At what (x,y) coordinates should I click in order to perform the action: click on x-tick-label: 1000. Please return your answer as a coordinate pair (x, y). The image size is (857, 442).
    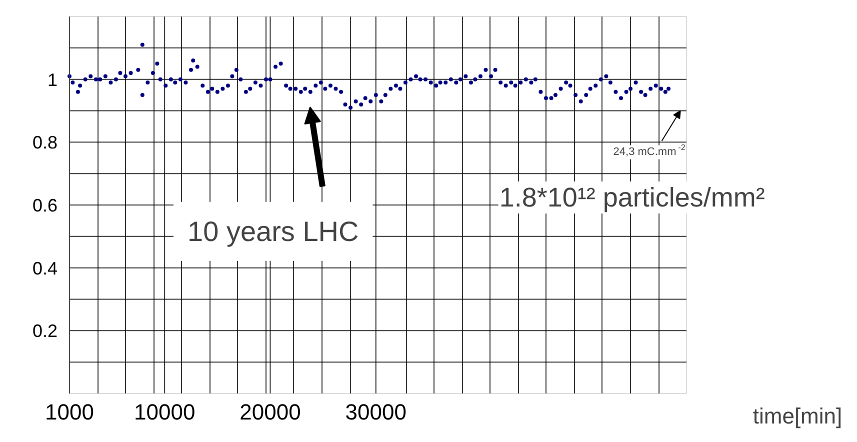
    Looking at the image, I should click on (69, 412).